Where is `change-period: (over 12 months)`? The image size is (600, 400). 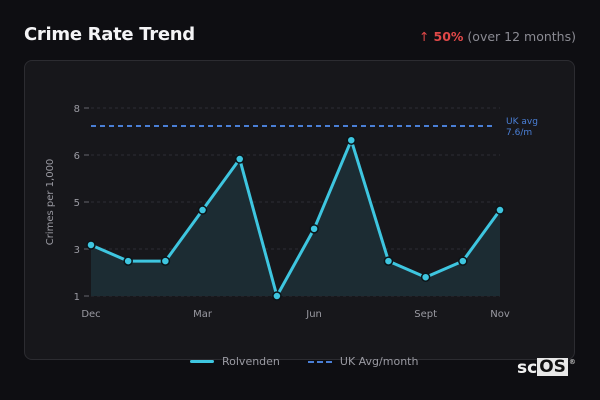
change-period: (over 12 months) is located at coordinates (521, 36).